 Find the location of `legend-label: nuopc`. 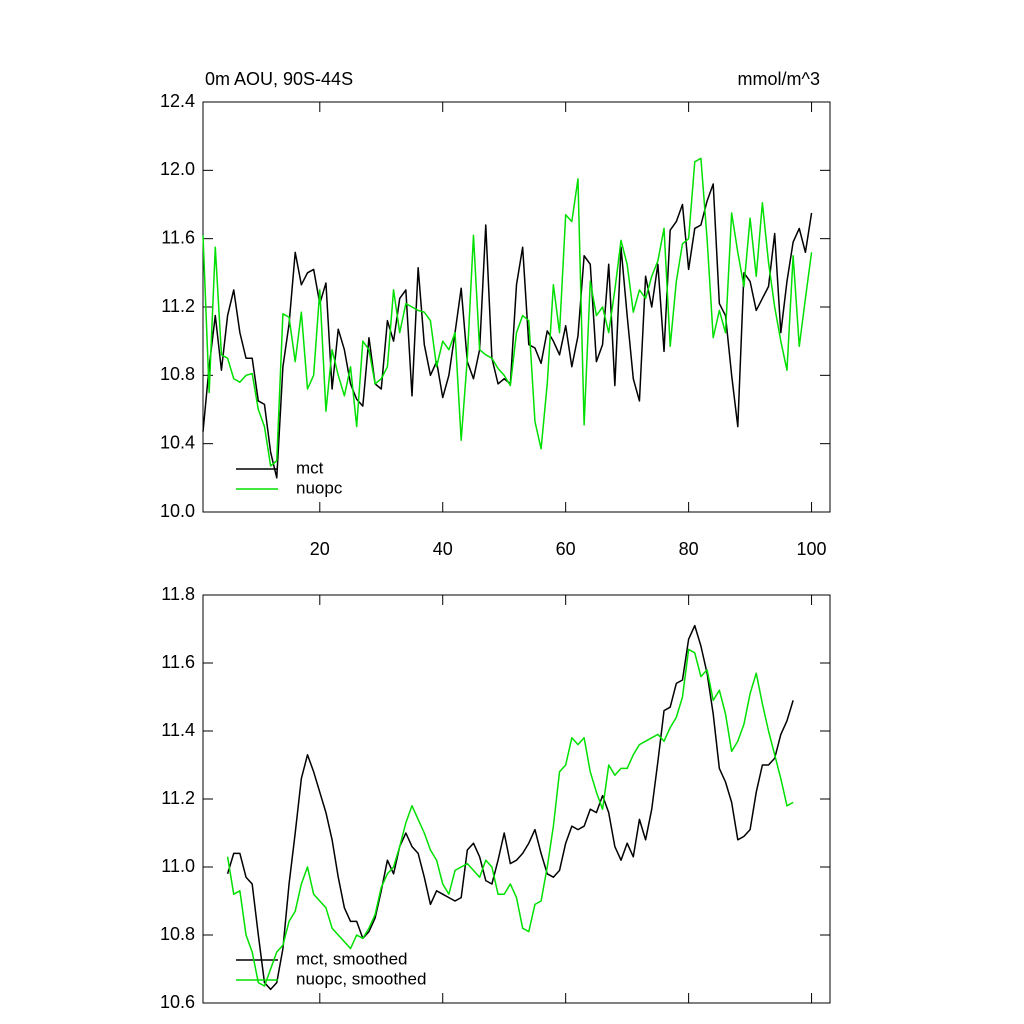

legend-label: nuopc is located at coordinates (319, 487).